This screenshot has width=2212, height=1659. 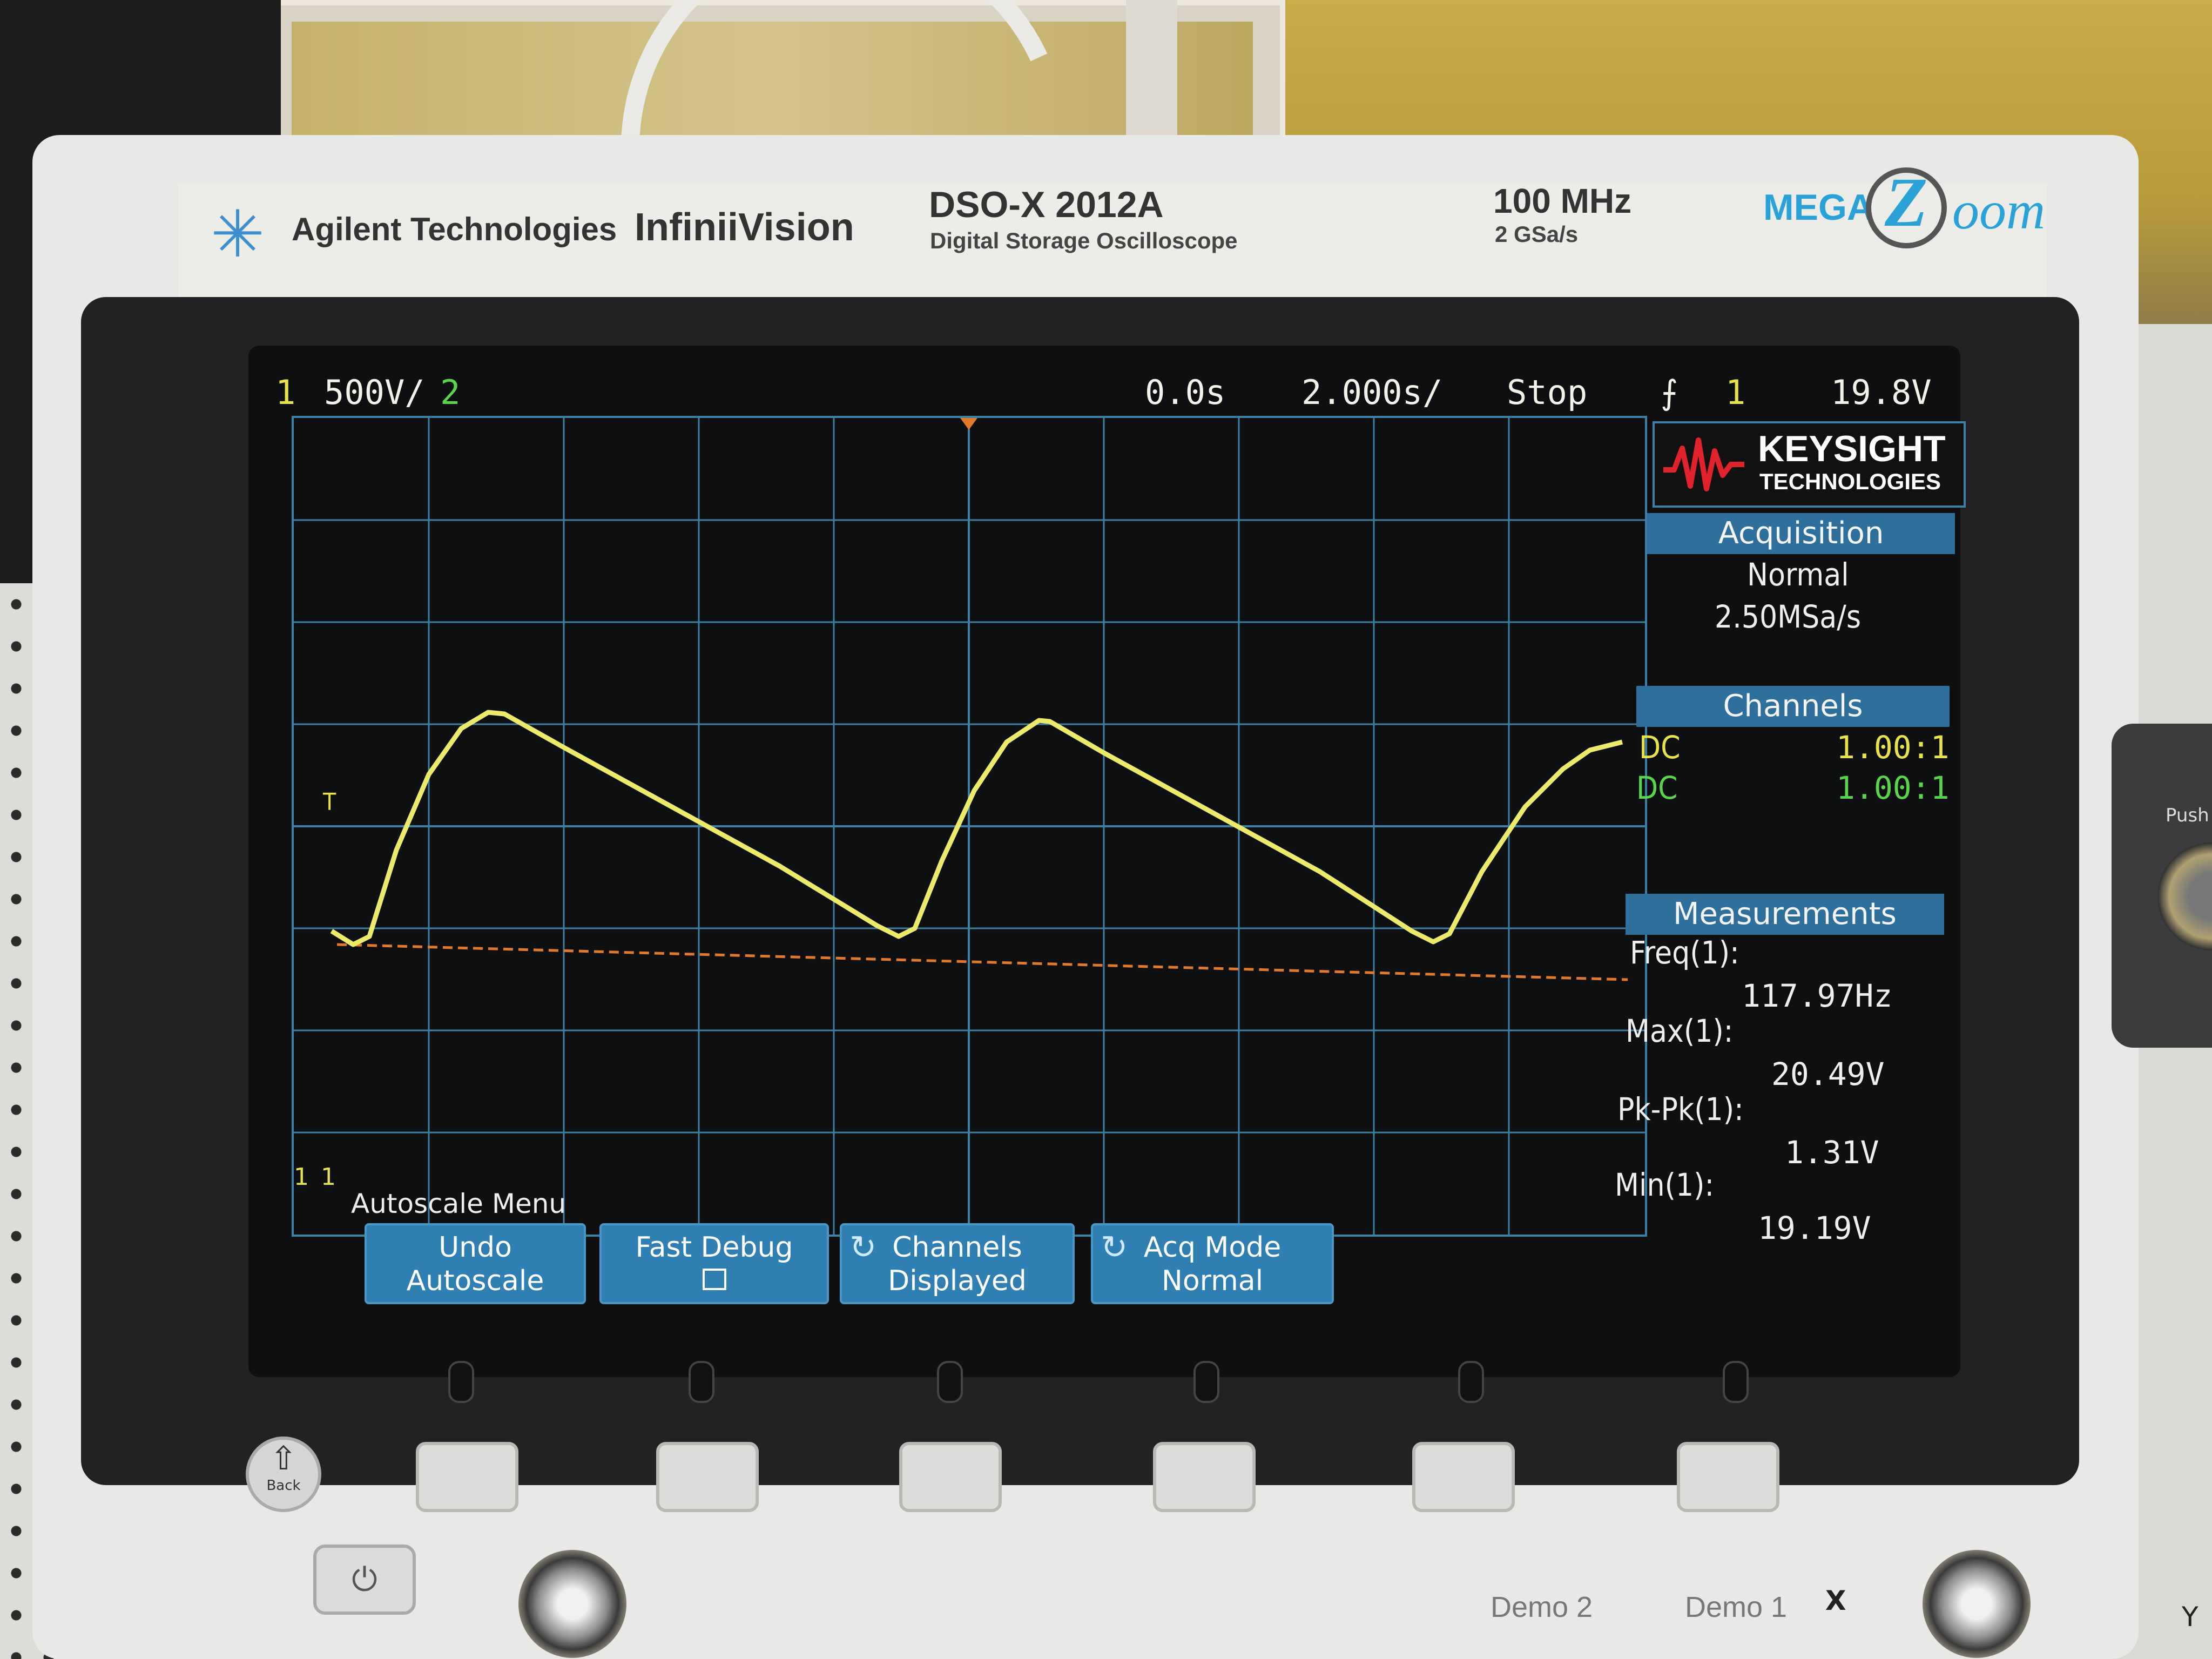 What do you see at coordinates (1151, 70) in the screenshot?
I see `background-pole` at bounding box center [1151, 70].